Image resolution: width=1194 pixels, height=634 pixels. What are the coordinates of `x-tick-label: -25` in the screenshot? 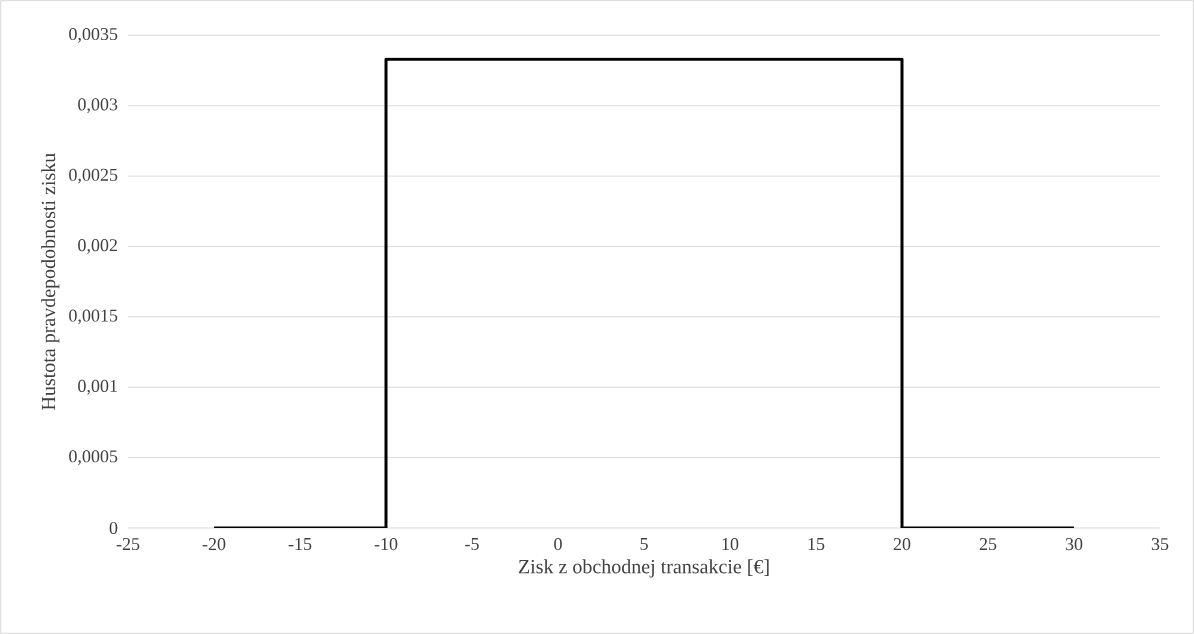 It's located at (128, 544).